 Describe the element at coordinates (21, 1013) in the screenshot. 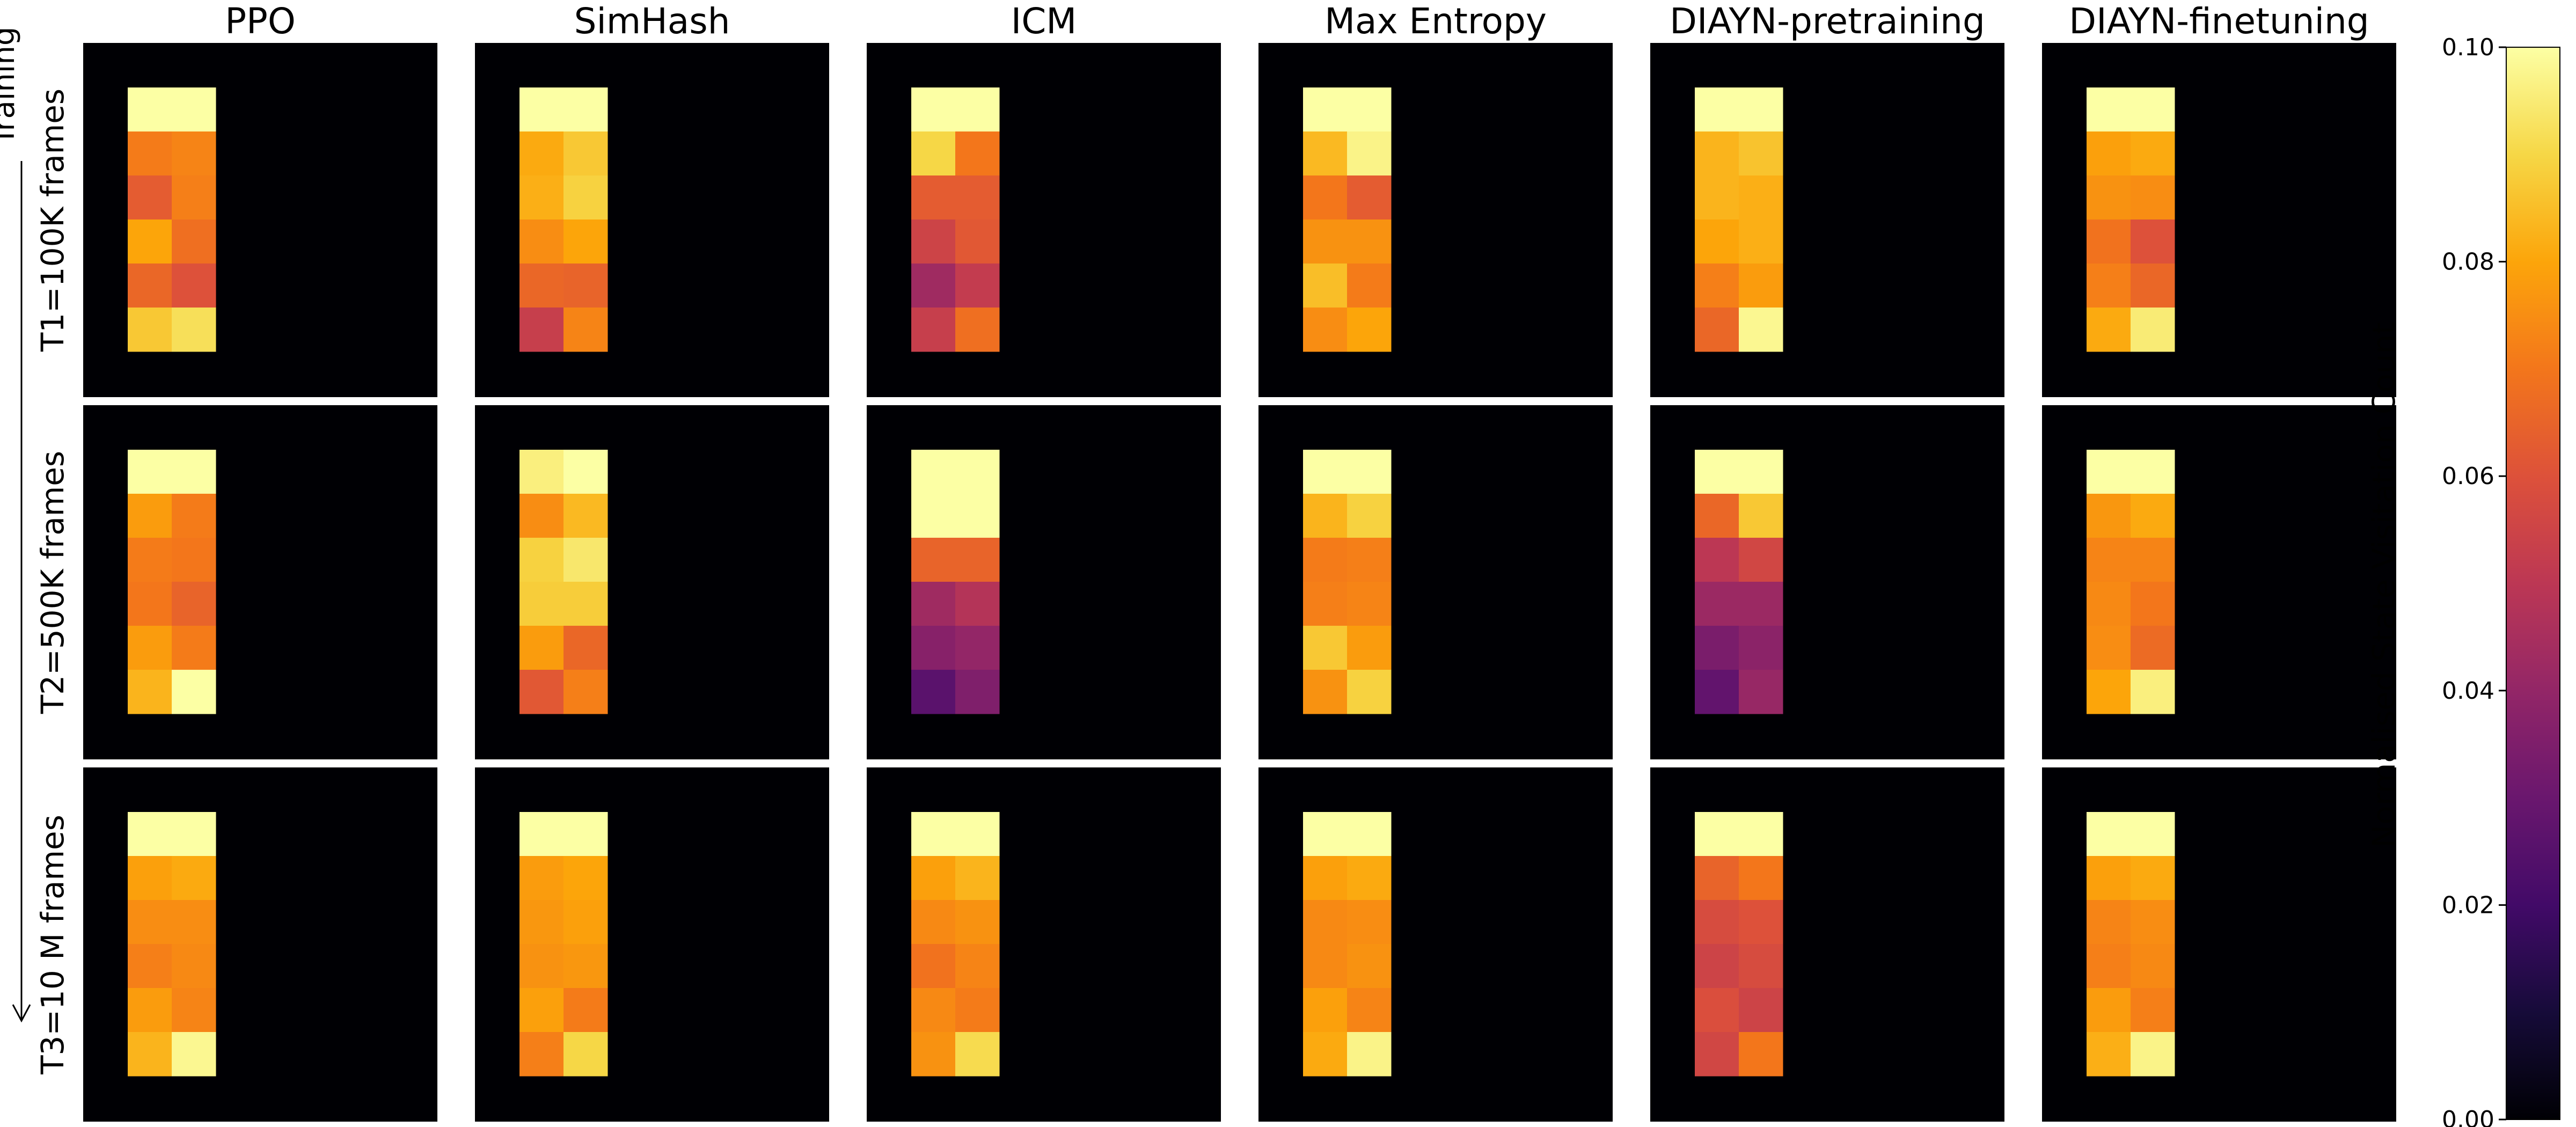

I see `training-arrow-head` at that location.